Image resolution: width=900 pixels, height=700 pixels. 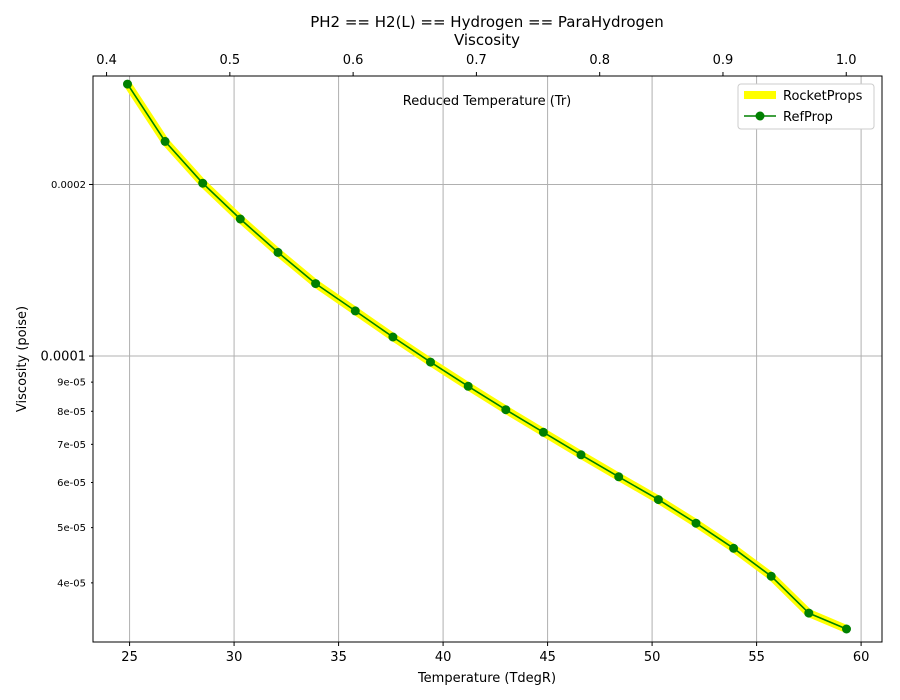 What do you see at coordinates (22, 359) in the screenshot?
I see `y-axis-label: Viscosity (poise)` at bounding box center [22, 359].